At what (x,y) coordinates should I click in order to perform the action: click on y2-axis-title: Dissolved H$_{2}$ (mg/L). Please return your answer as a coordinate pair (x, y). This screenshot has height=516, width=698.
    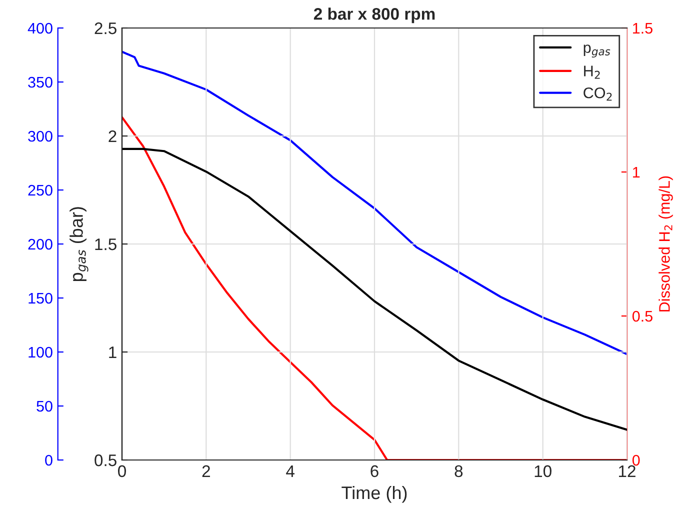
    Looking at the image, I should click on (665, 244).